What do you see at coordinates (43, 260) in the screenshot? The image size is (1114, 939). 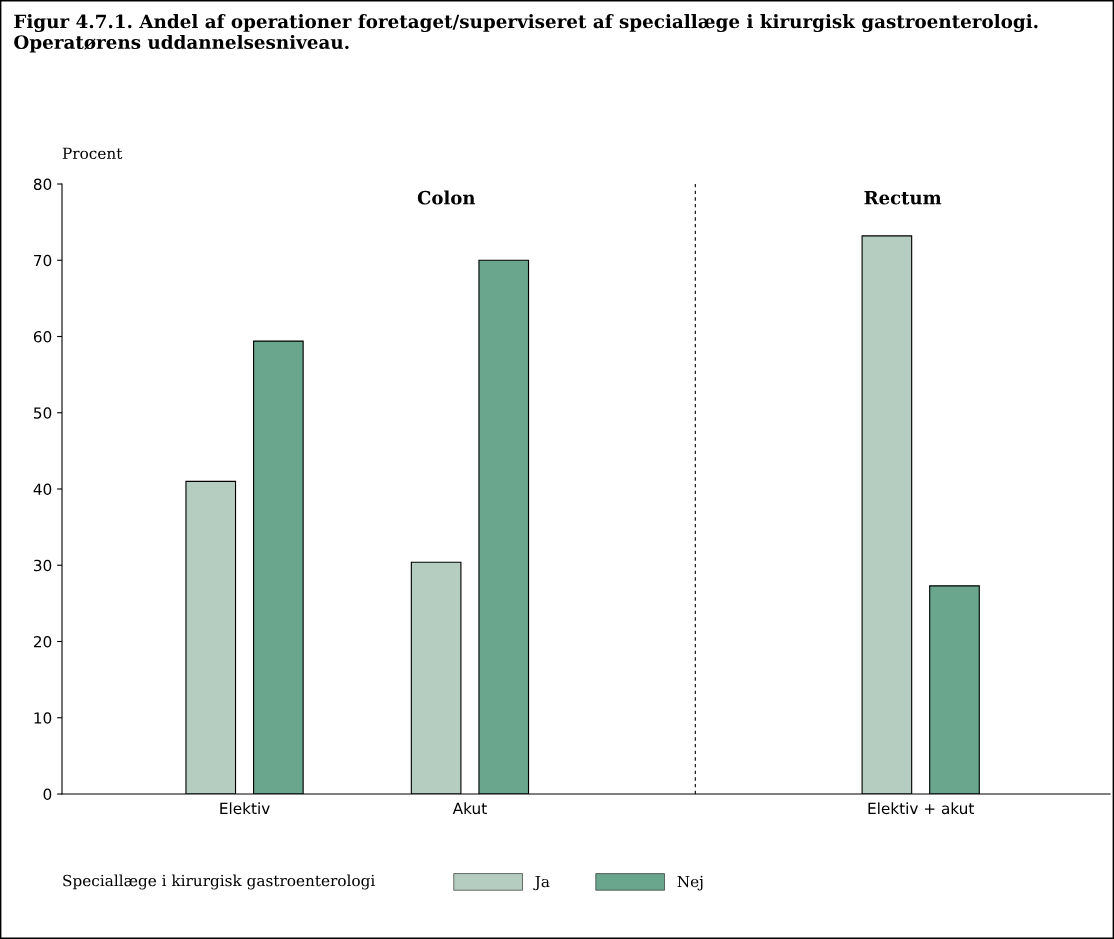 I see `y-tick-label: 70` at bounding box center [43, 260].